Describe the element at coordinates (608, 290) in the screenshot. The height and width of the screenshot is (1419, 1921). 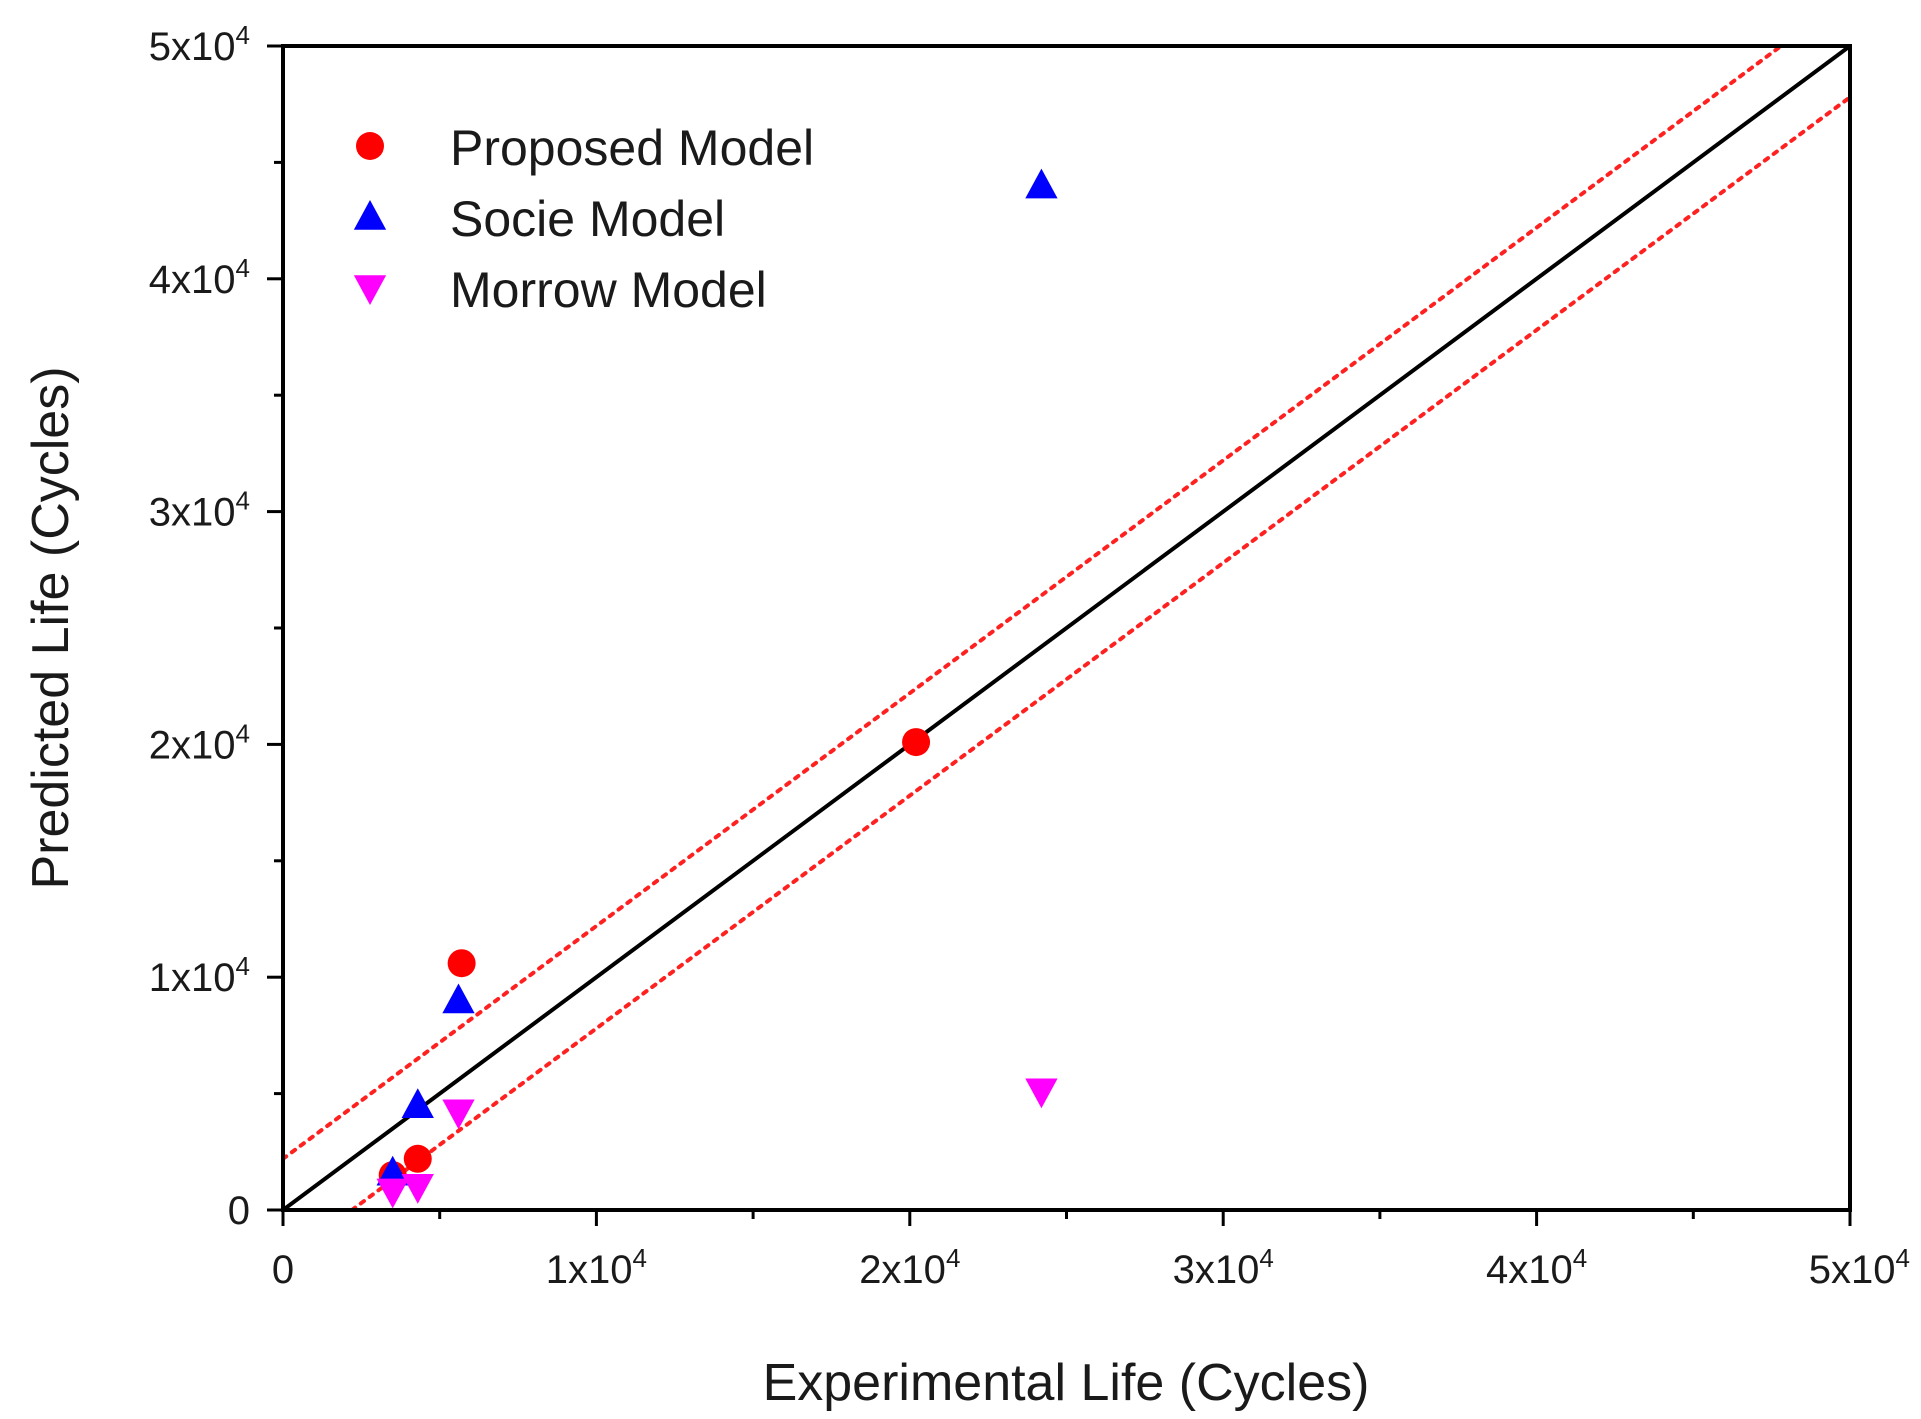
I see `legend-label-morrow-model: Morrow Model` at that location.